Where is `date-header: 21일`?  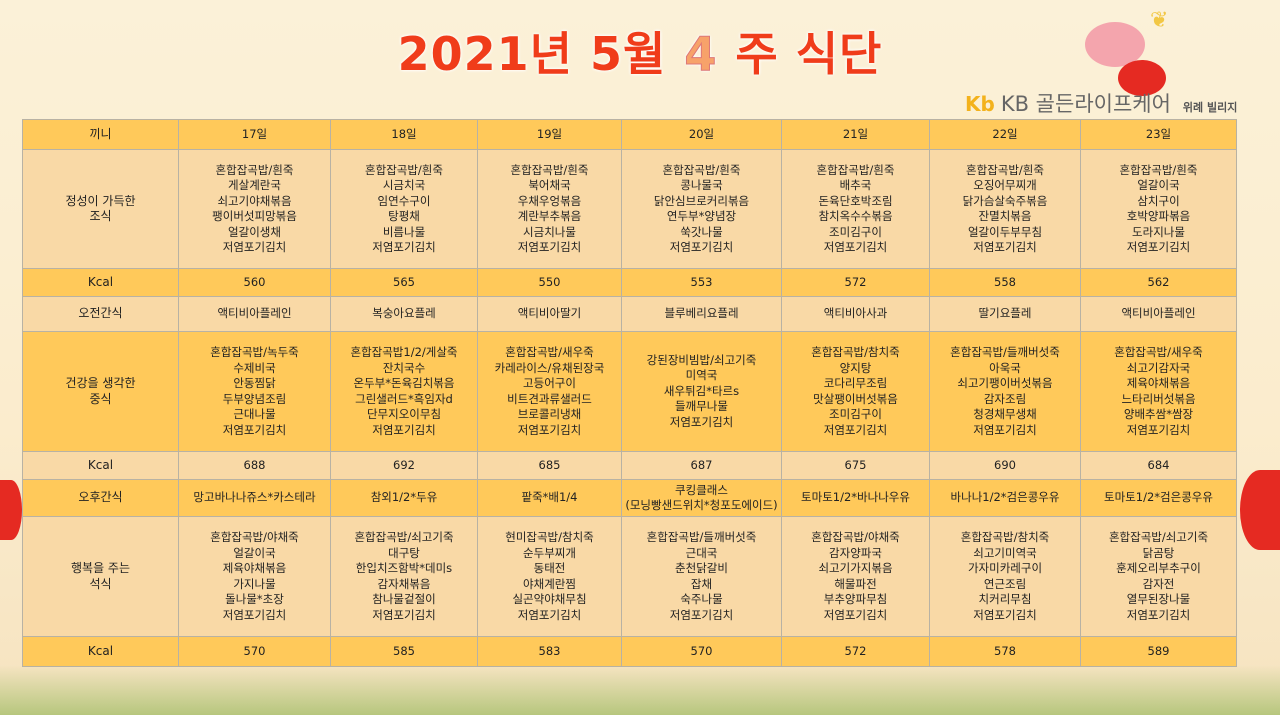
date-header: 21일 is located at coordinates (855, 134).